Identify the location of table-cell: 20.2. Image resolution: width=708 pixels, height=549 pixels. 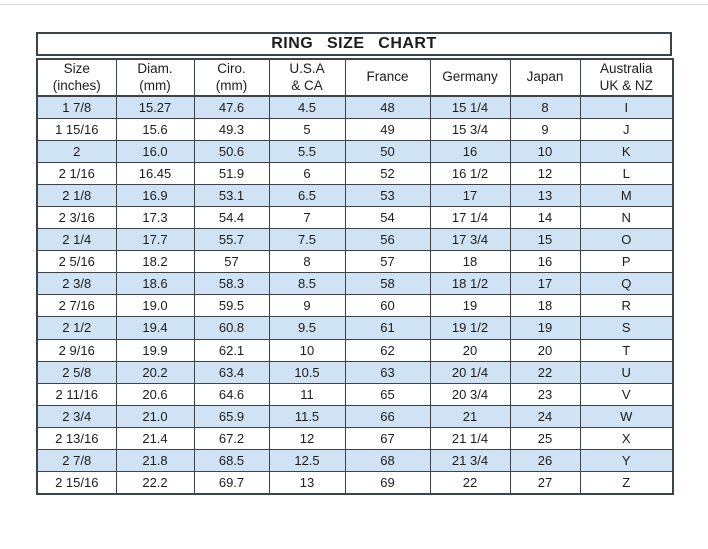
(155, 372).